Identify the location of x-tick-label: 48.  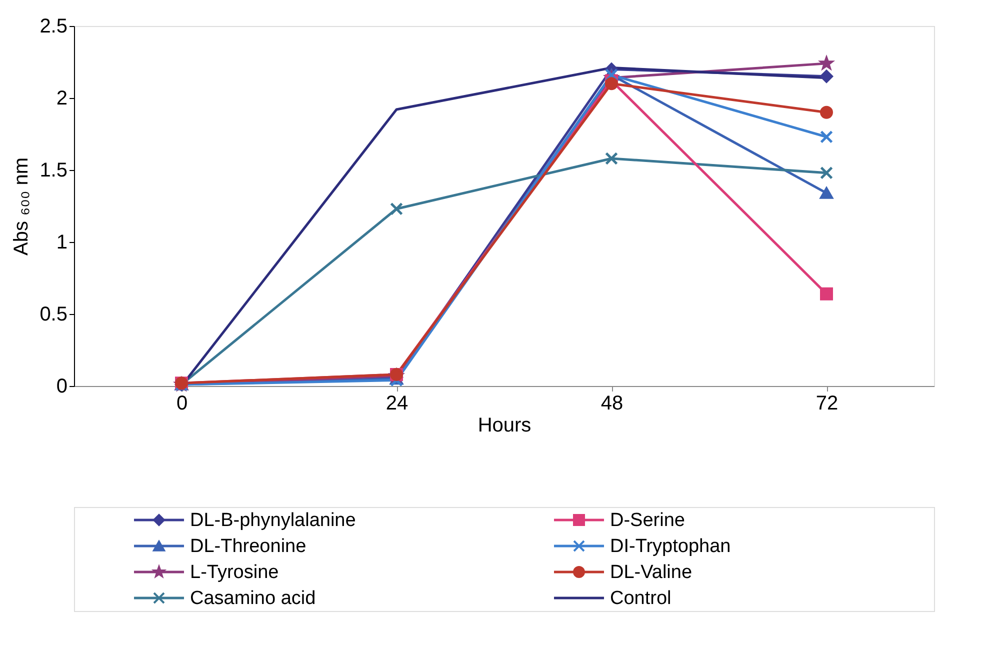
(612, 403).